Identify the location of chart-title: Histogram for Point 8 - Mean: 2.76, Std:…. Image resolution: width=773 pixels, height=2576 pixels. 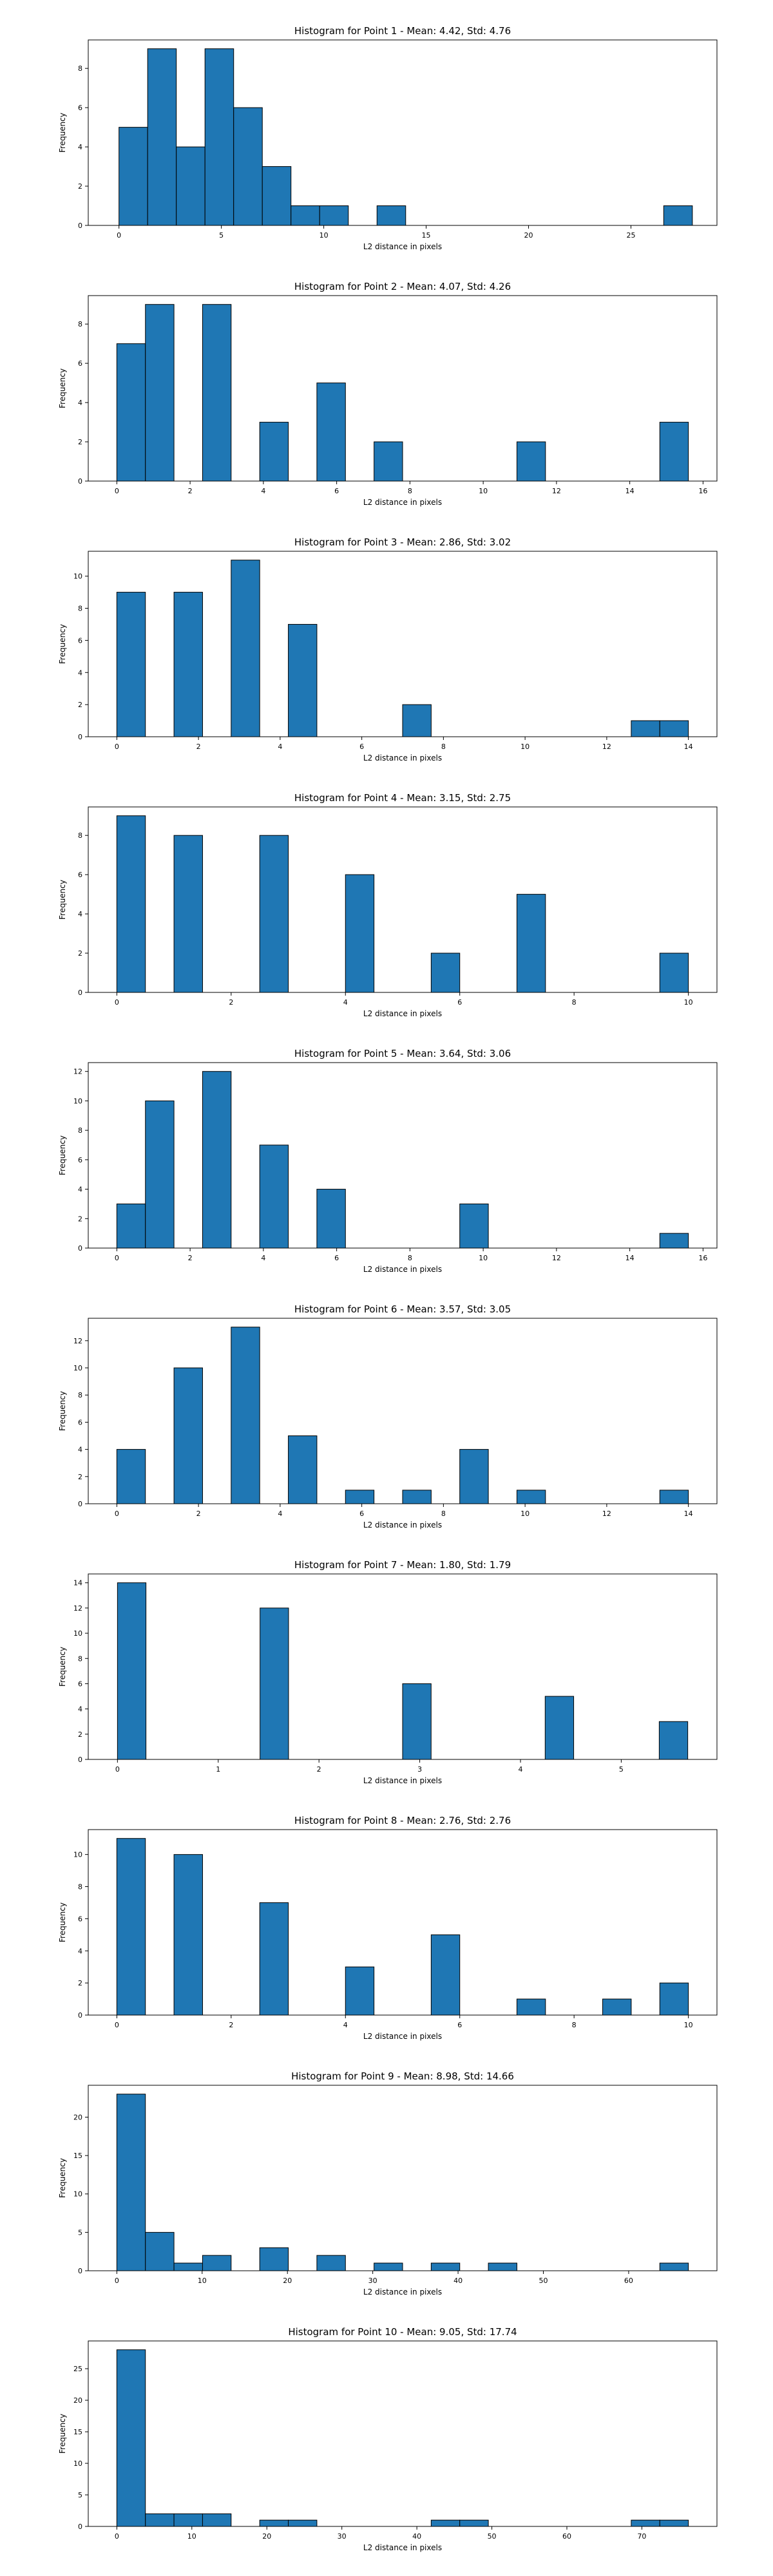
(402, 1820).